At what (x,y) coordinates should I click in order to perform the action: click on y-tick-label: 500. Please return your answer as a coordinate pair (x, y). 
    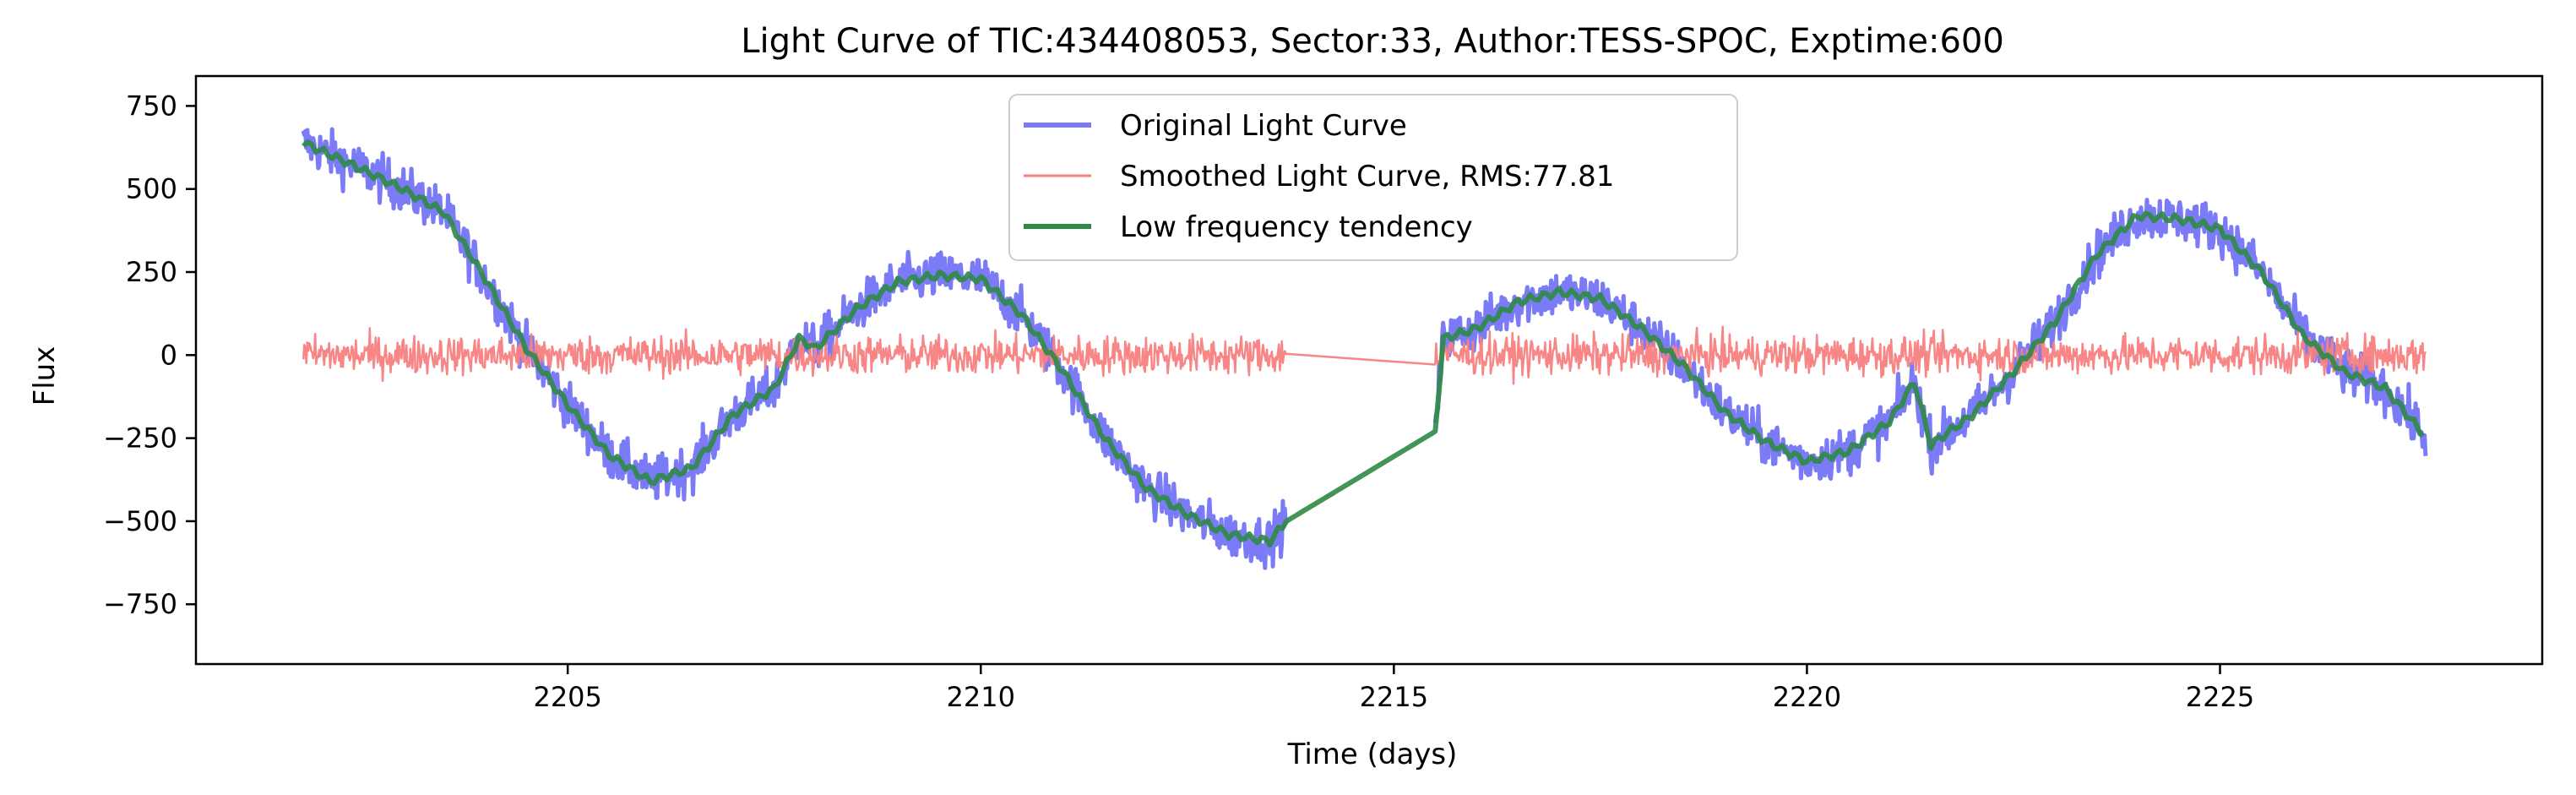
    Looking at the image, I should click on (151, 189).